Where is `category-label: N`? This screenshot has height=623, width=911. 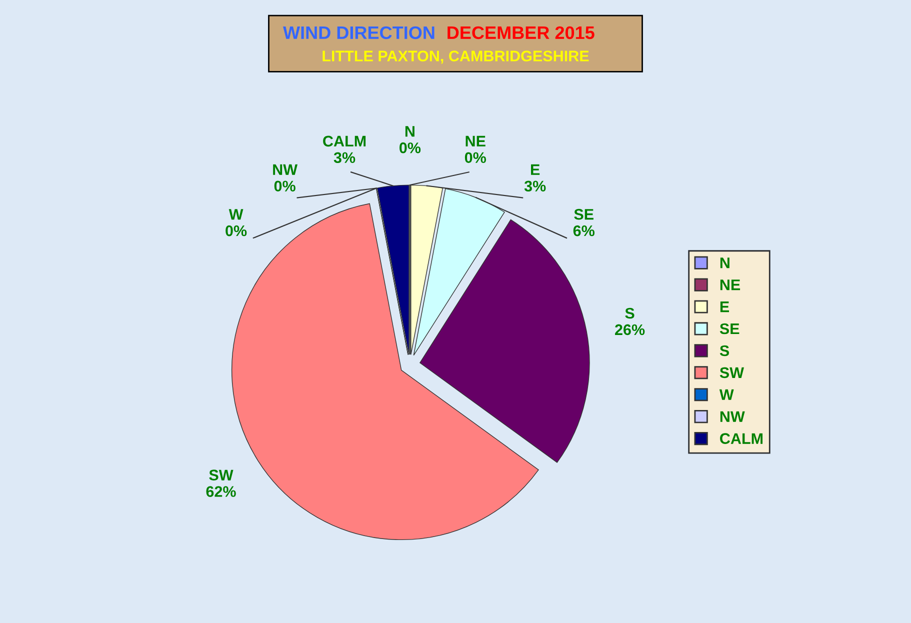
category-label: N is located at coordinates (409, 131).